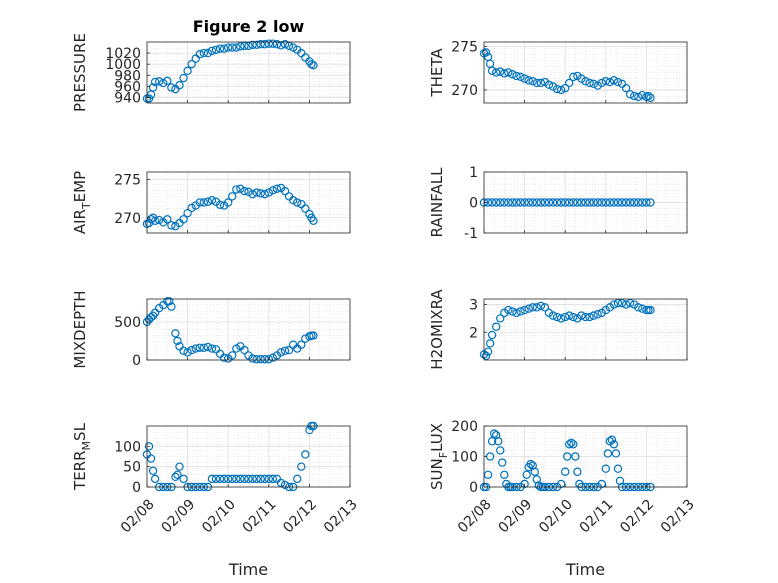 Image resolution: width=778 pixels, height=583 pixels. What do you see at coordinates (260, 516) in the screenshot?
I see `x-tick-label: 02/11` at bounding box center [260, 516].